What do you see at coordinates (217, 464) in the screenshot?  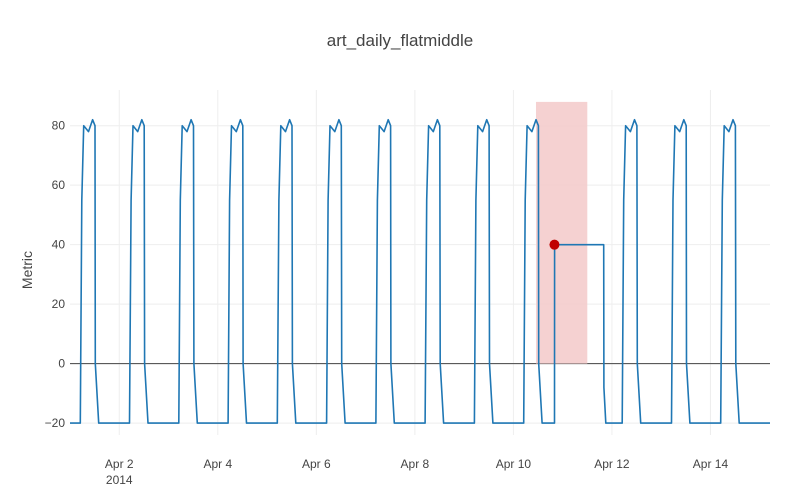 I see `x-tick-label: Apr 4` at bounding box center [217, 464].